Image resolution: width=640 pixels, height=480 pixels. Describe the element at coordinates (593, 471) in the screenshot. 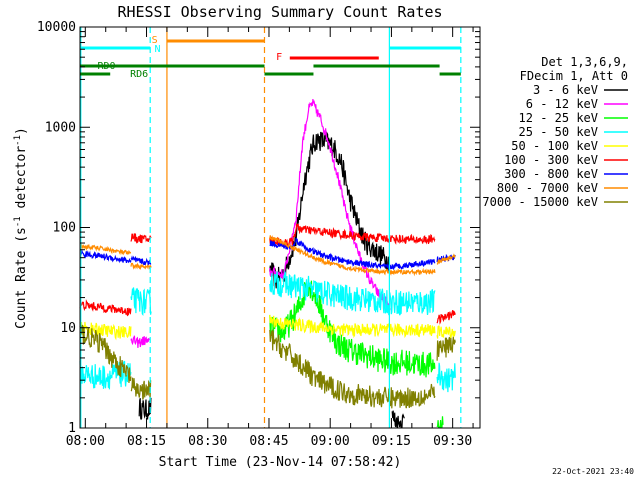

I see `footer-timestamp: 22-Oct-2021 23:40` at that location.